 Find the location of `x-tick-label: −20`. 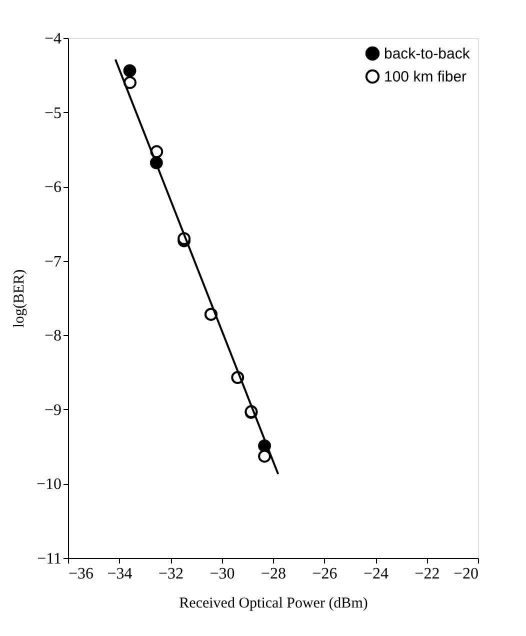

x-tick-label: −20 is located at coordinates (465, 574).